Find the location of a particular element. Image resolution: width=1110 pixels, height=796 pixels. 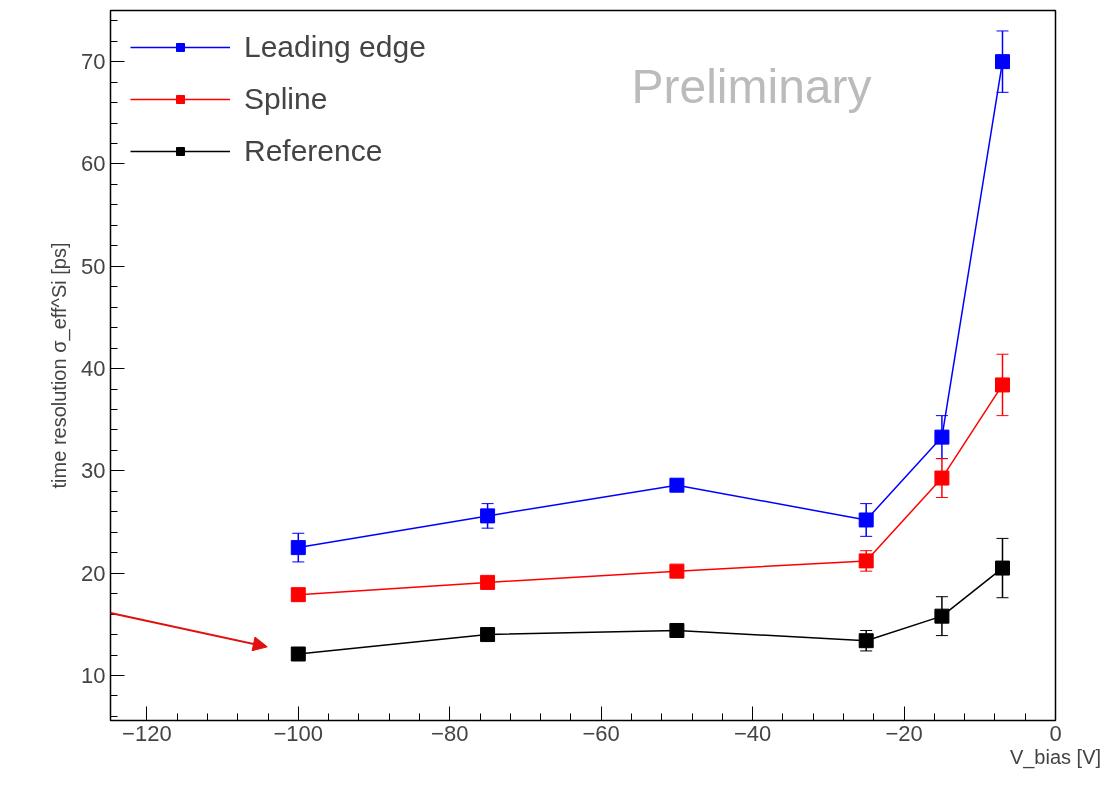

y-tick-label: 60 is located at coordinates (93, 164).